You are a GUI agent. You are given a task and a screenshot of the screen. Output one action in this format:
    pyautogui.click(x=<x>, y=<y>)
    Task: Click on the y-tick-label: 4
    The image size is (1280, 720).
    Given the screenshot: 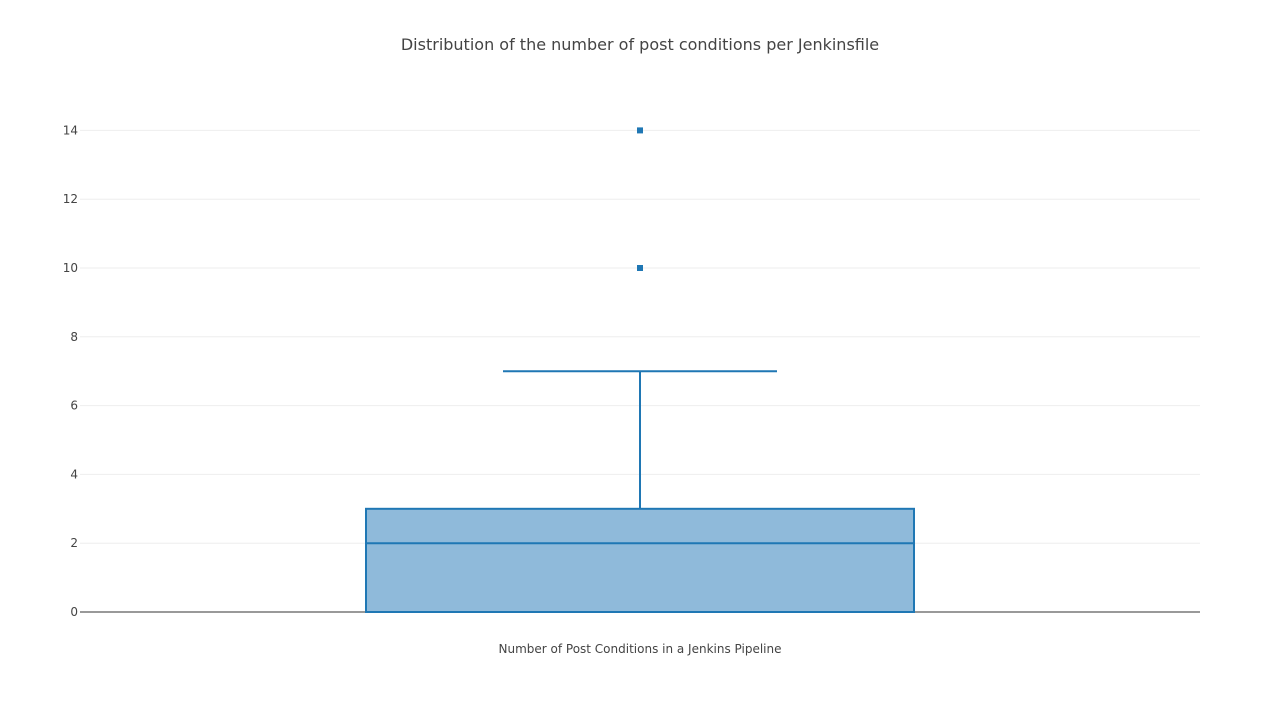 What is the action you would take?
    pyautogui.click(x=74, y=474)
    